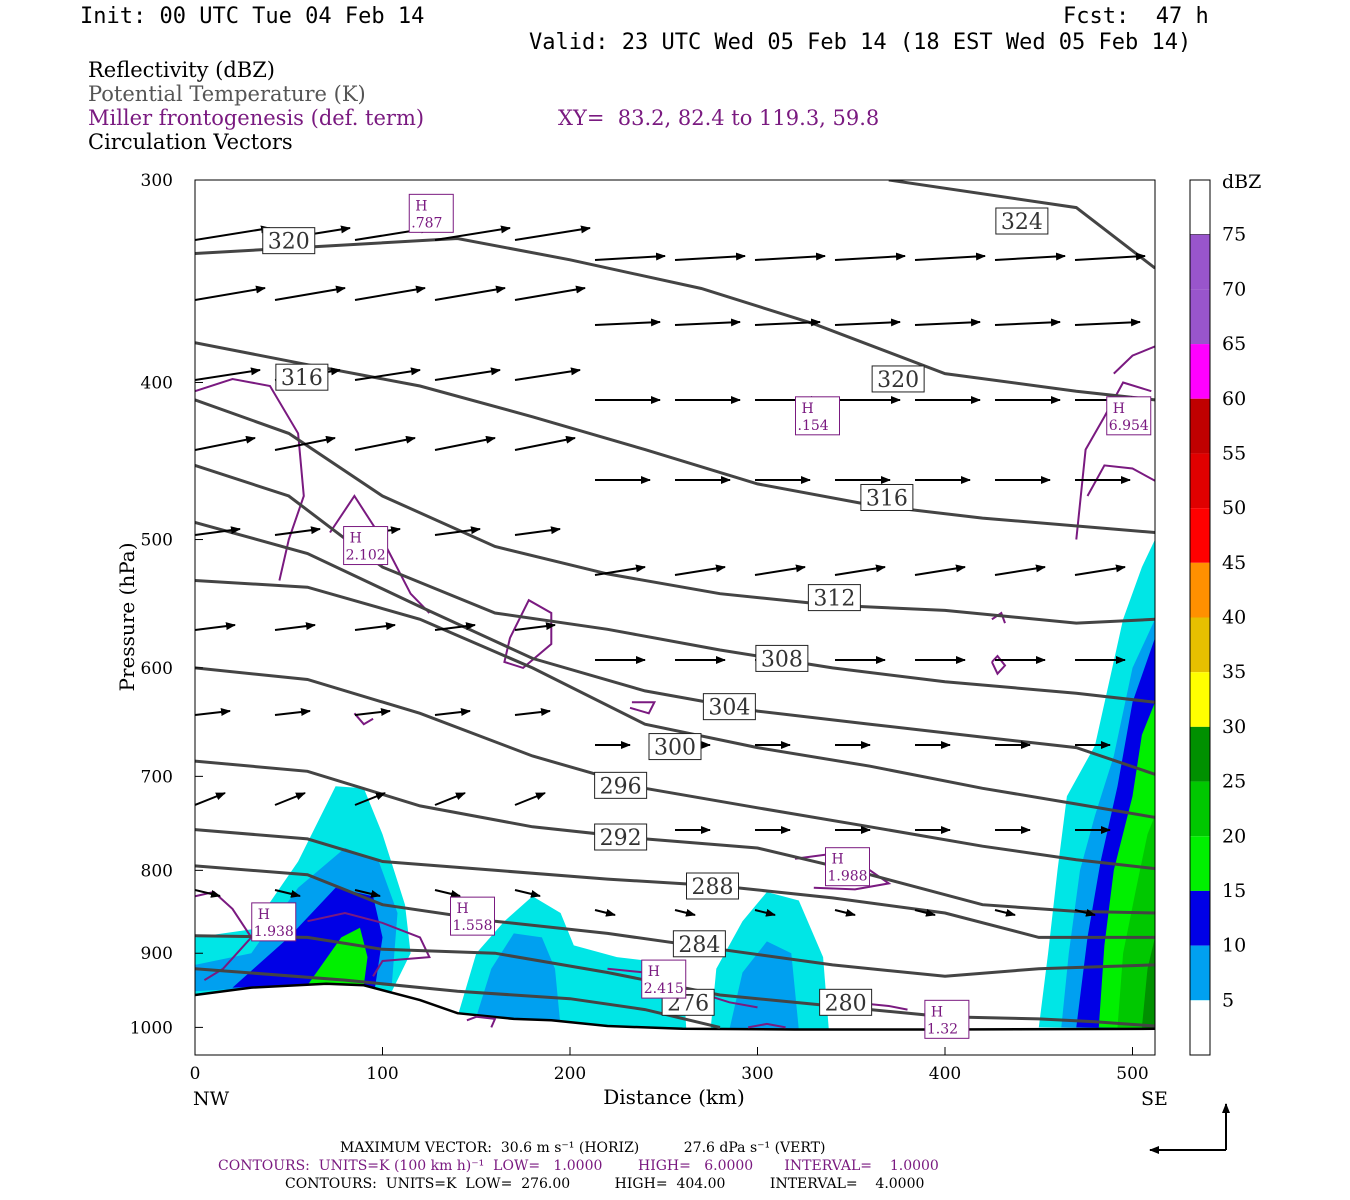 Image resolution: width=1350 pixels, height=1200 pixels. What do you see at coordinates (1225, 613) in the screenshot?
I see `dbz-colorbar: dBZ 75 70 65 60 55 50 45 40 35 30 25 20 15 10 5` at bounding box center [1225, 613].